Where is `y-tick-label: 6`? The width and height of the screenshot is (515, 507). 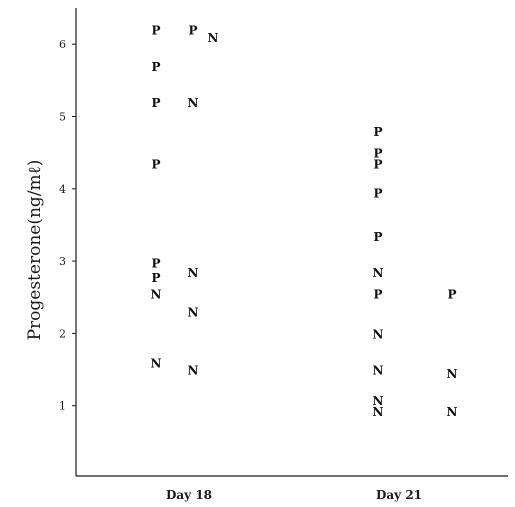 y-tick-label: 6 is located at coordinates (62, 44).